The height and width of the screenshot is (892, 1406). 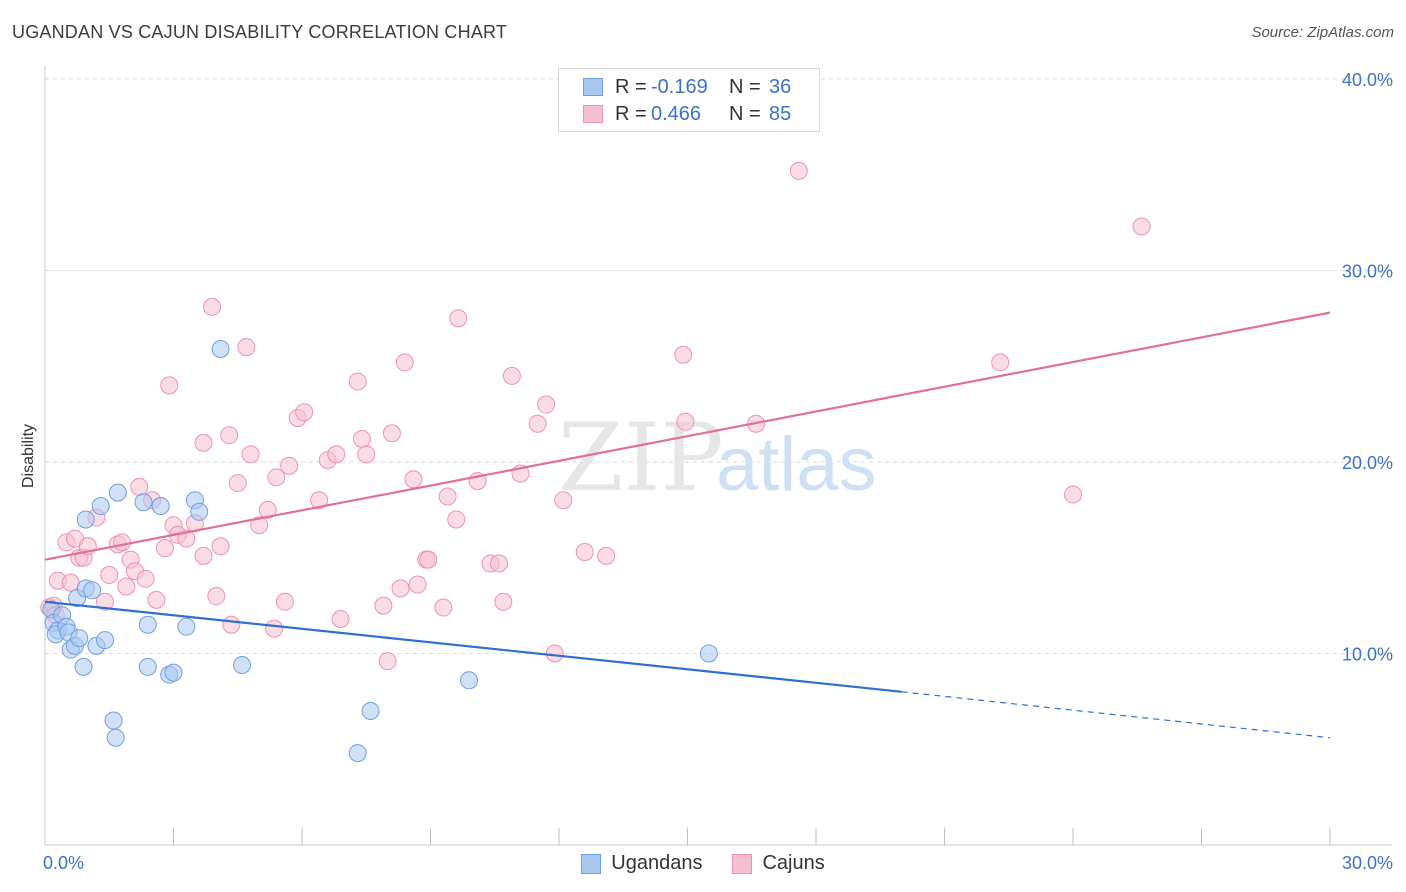 I want to click on source-label: Source: ZipAtlas.com, so click(x=1322, y=32).